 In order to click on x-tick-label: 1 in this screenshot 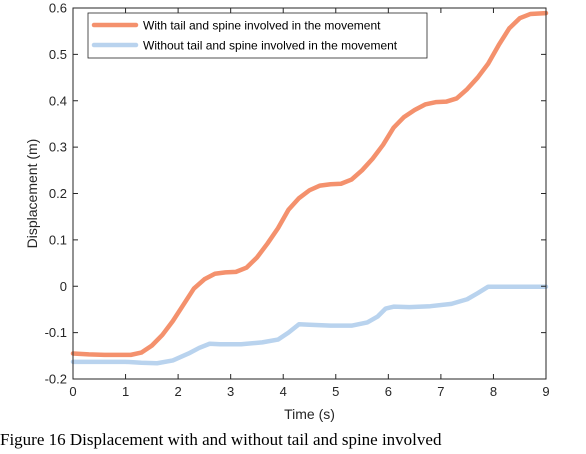, I will do `click(125, 391)`.